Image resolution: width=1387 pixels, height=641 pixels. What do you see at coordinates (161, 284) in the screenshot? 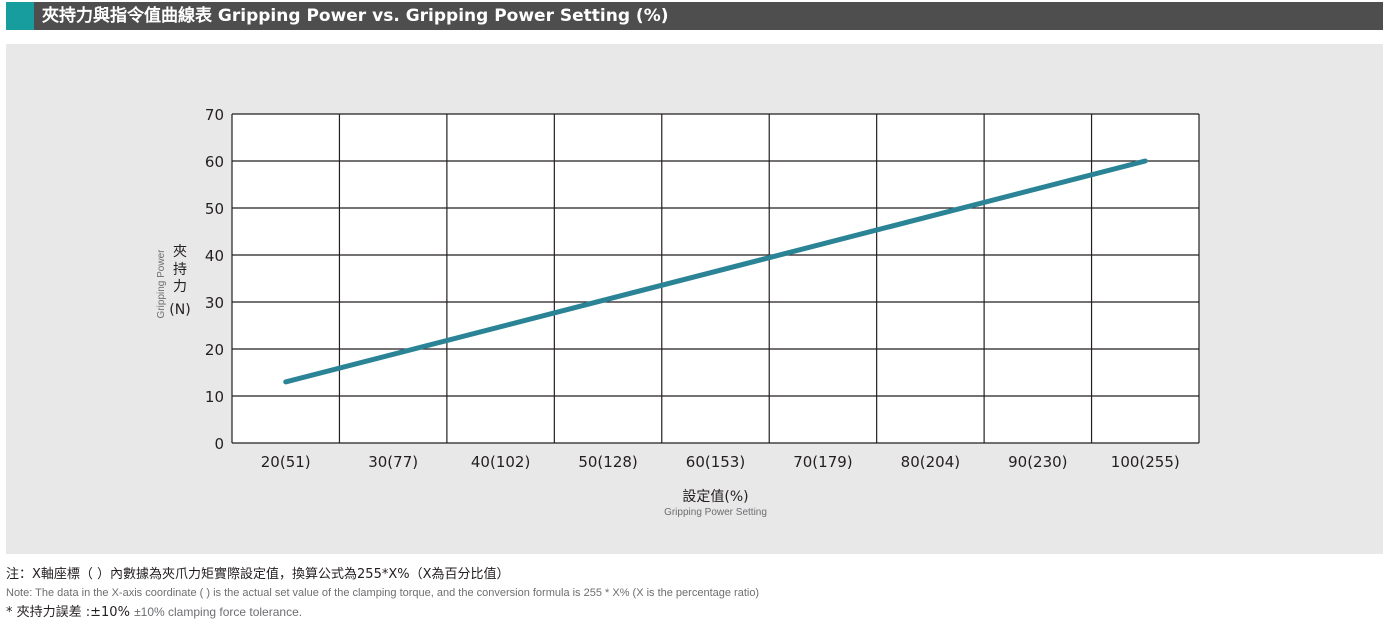
I see `y-axis-label-en: Gripping Power` at bounding box center [161, 284].